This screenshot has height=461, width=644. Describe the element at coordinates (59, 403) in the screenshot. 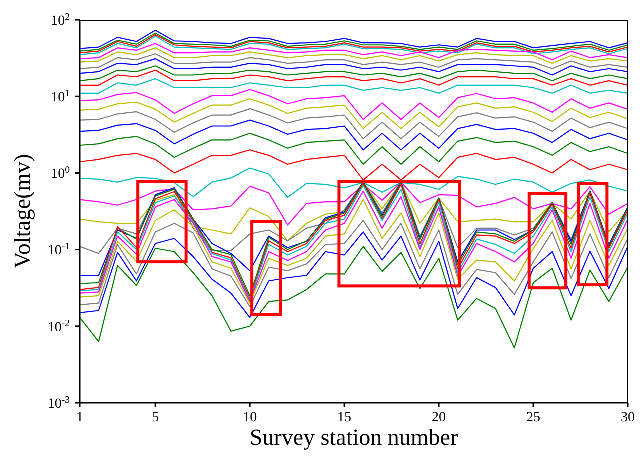

I see `y-tick-label: 10$^{-3}$` at that location.